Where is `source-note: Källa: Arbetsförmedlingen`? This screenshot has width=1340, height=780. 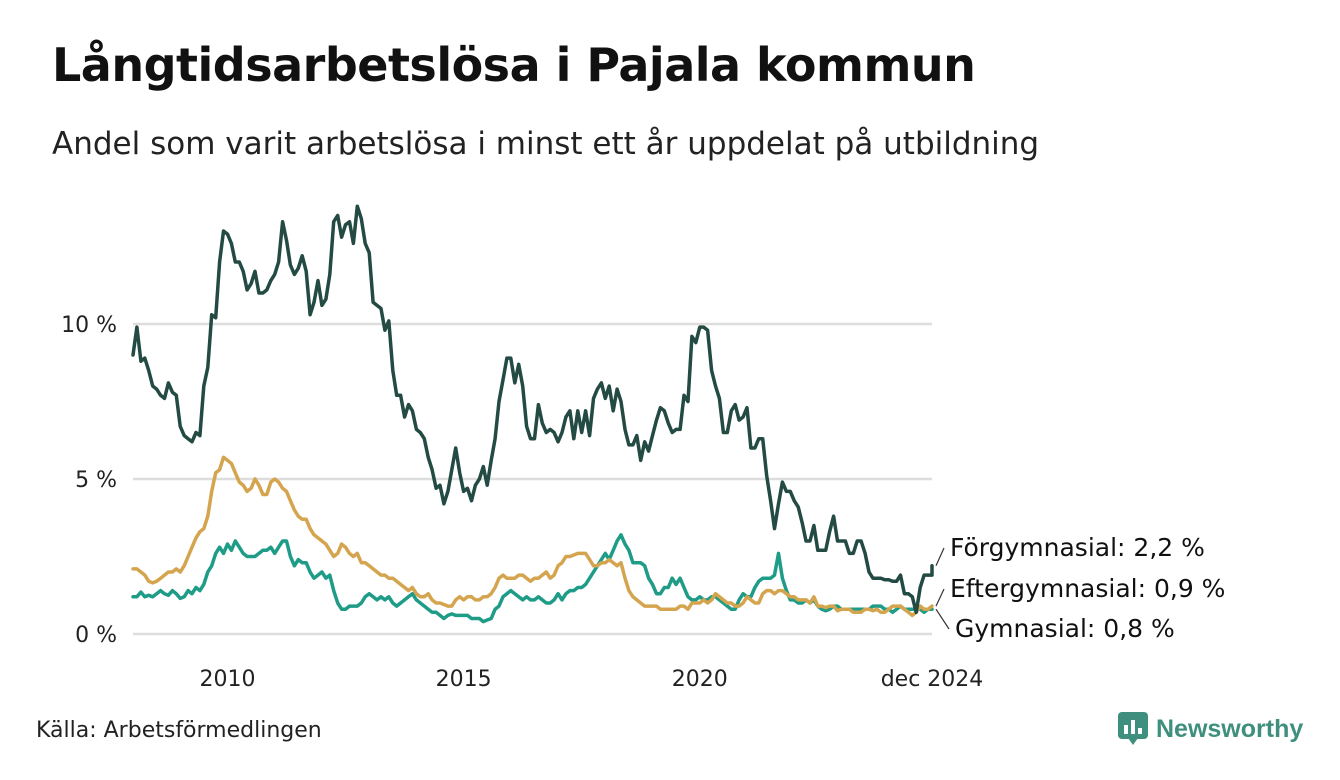
source-note: Källa: Arbetsförmedlingen is located at coordinates (179, 730).